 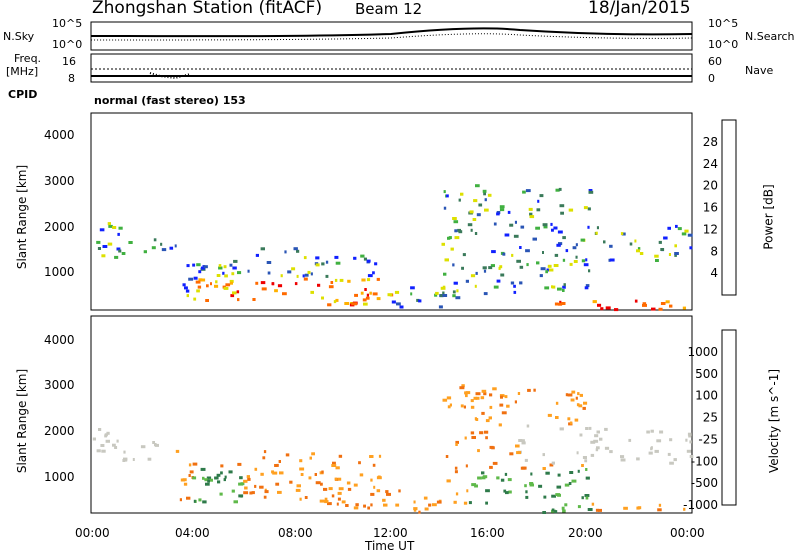 I want to click on colorbar-tick-label: -100, so click(x=704, y=461).